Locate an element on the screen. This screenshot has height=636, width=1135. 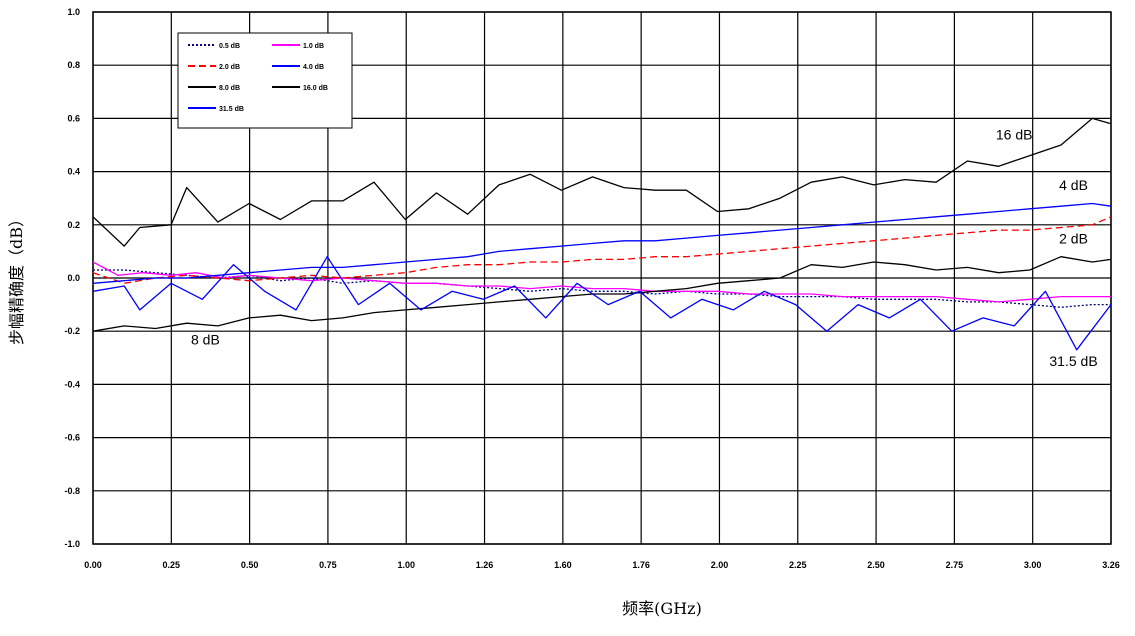
annotation-label: 16 dB is located at coordinates (1014, 135).